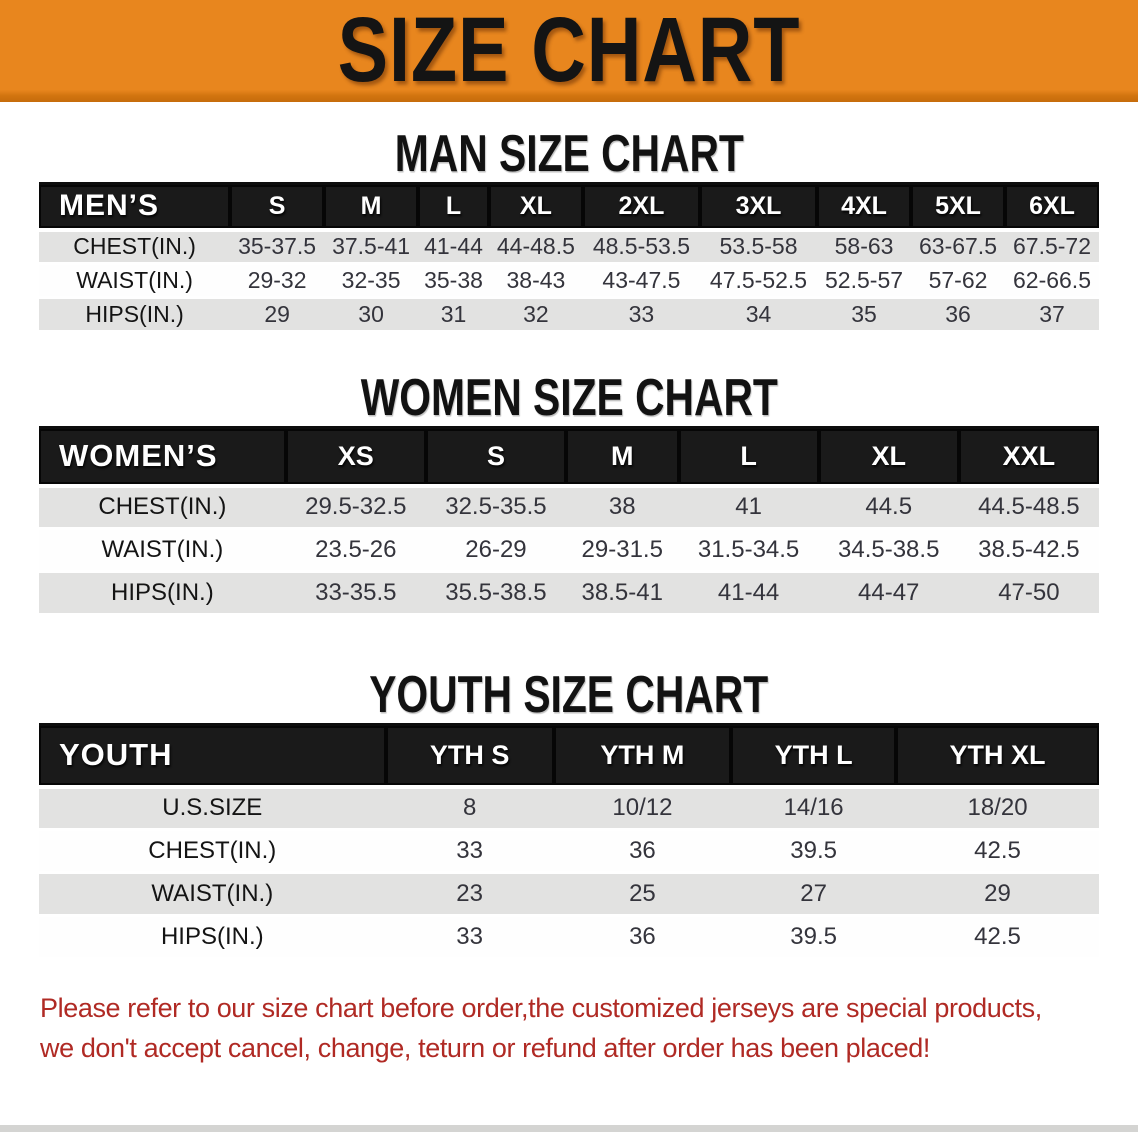  I want to click on size-value-cell: 52.5-57, so click(864, 281).